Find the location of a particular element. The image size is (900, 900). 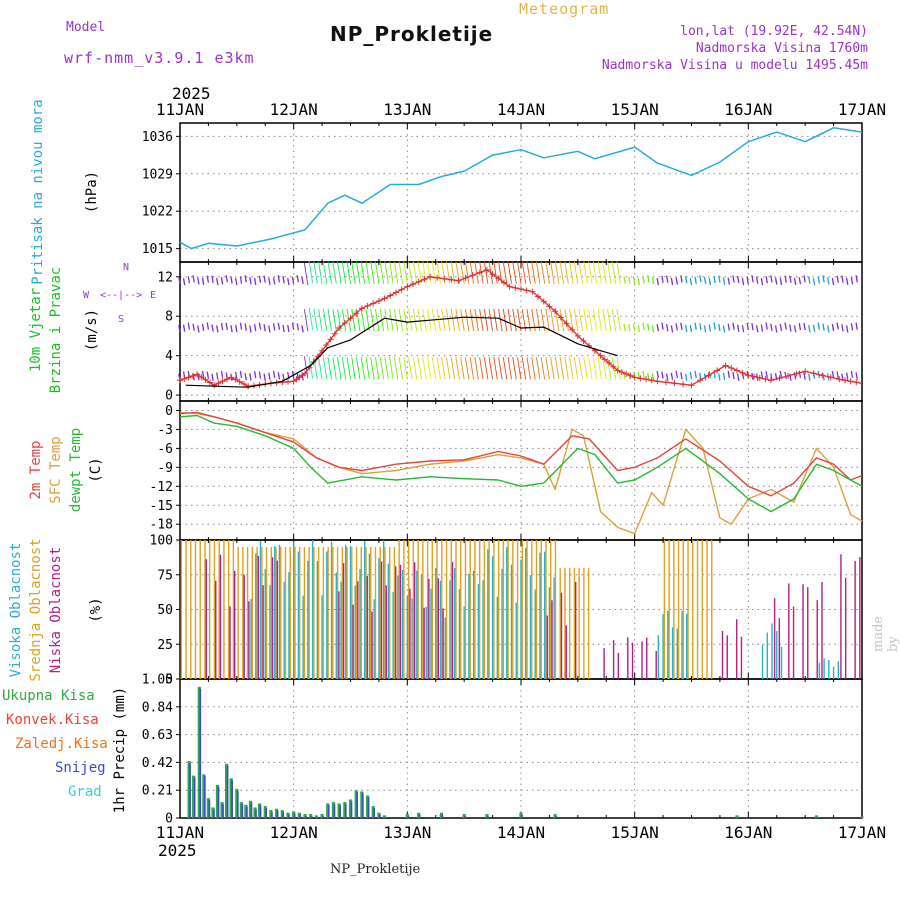

wind-panel: 0 4 8 12 is located at coordinates (510, 332).